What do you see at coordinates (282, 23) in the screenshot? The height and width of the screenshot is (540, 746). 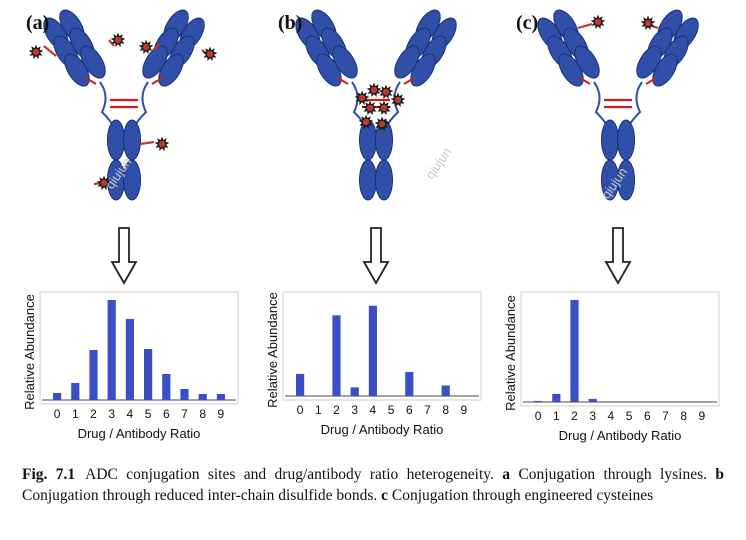 I see `panel-labels: (a) (b) (c)` at bounding box center [282, 23].